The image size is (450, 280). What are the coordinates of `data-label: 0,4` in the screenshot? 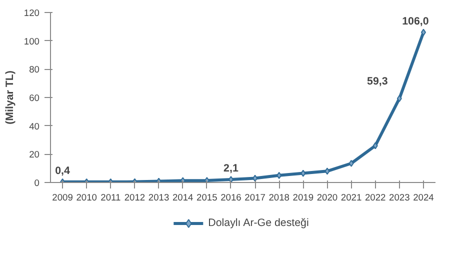 It's located at (62, 170).